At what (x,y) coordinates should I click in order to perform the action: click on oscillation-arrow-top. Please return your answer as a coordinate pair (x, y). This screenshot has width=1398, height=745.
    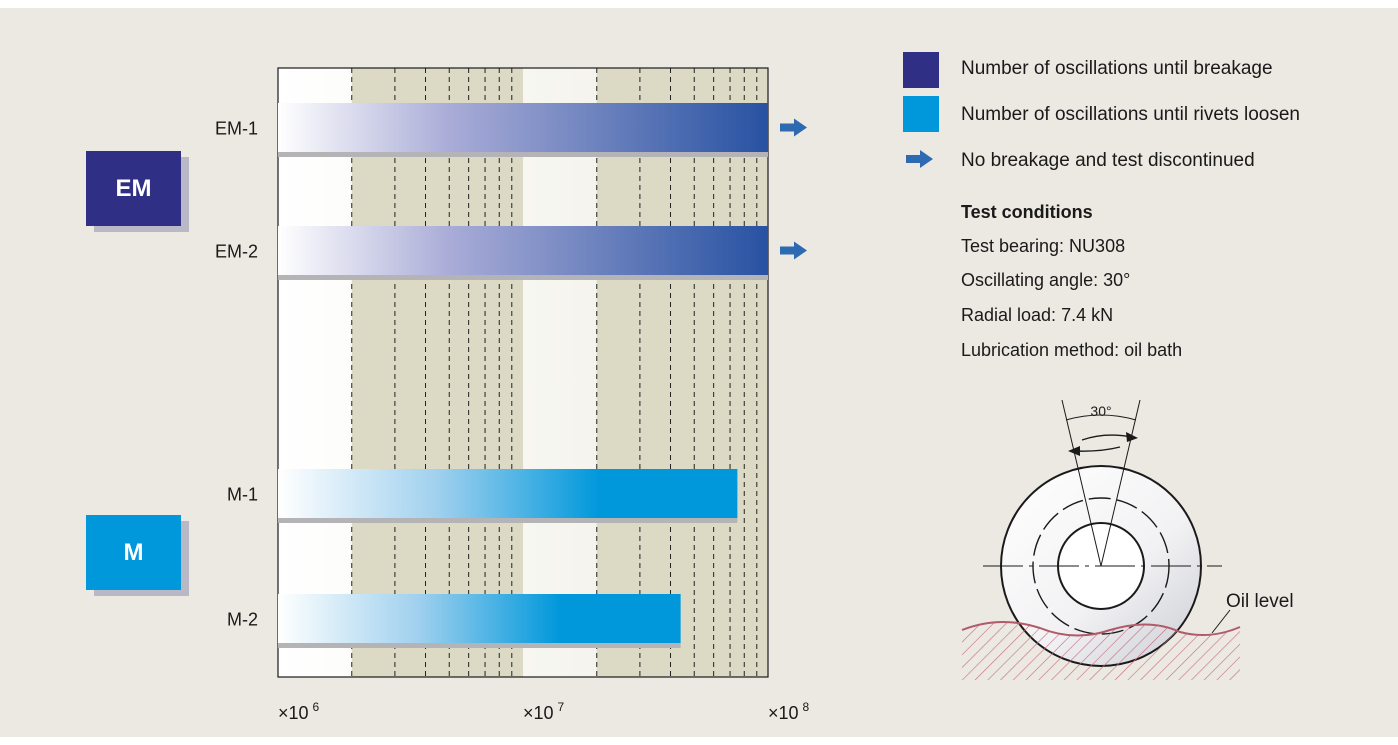
    Looking at the image, I should click on (1107, 437).